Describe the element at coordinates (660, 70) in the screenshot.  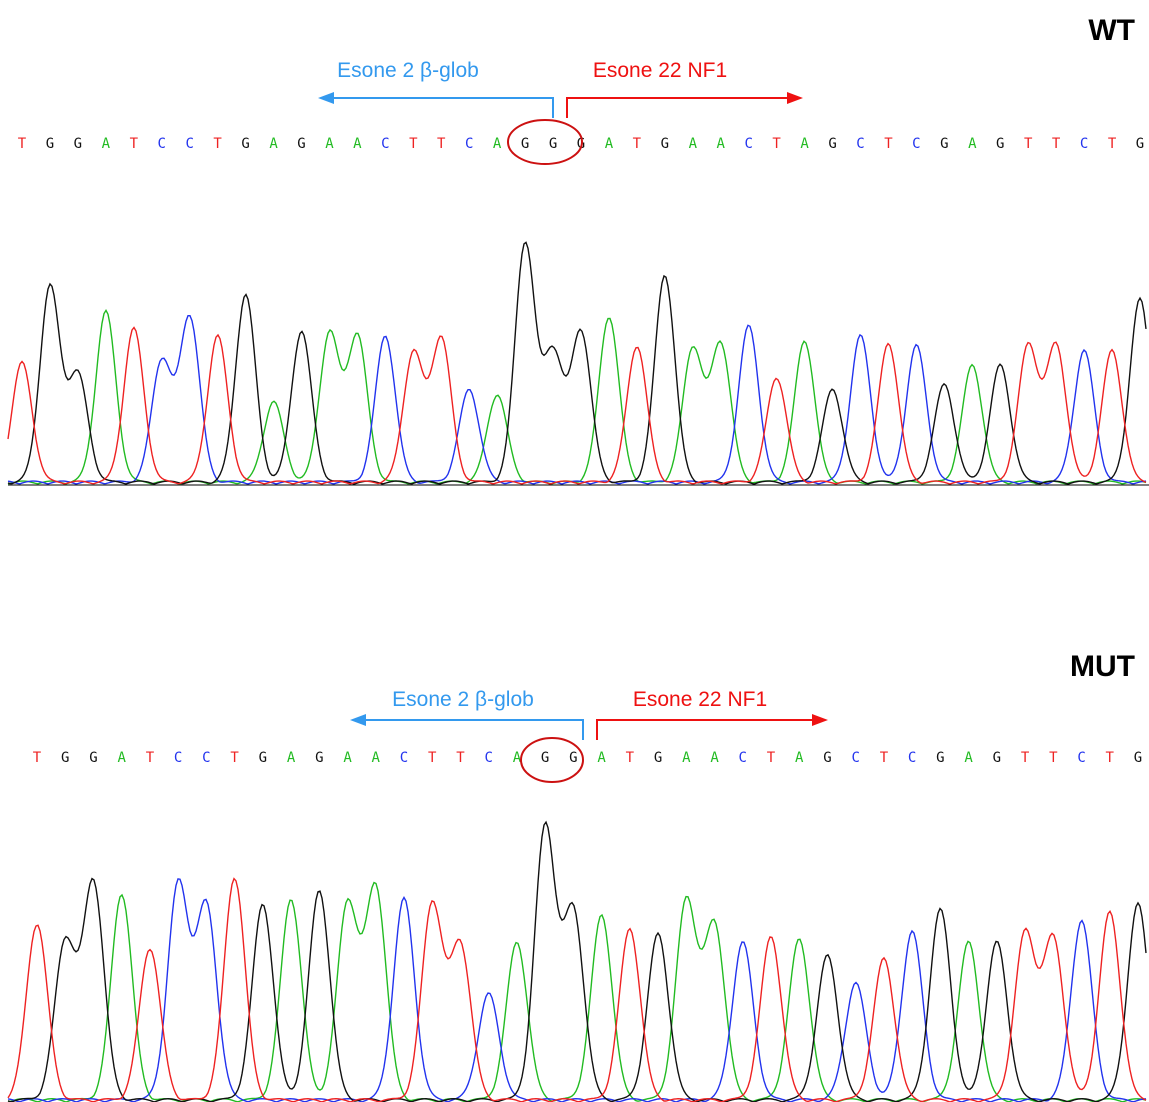
I see `wt-exon22-label: Esone 22 NF1` at that location.